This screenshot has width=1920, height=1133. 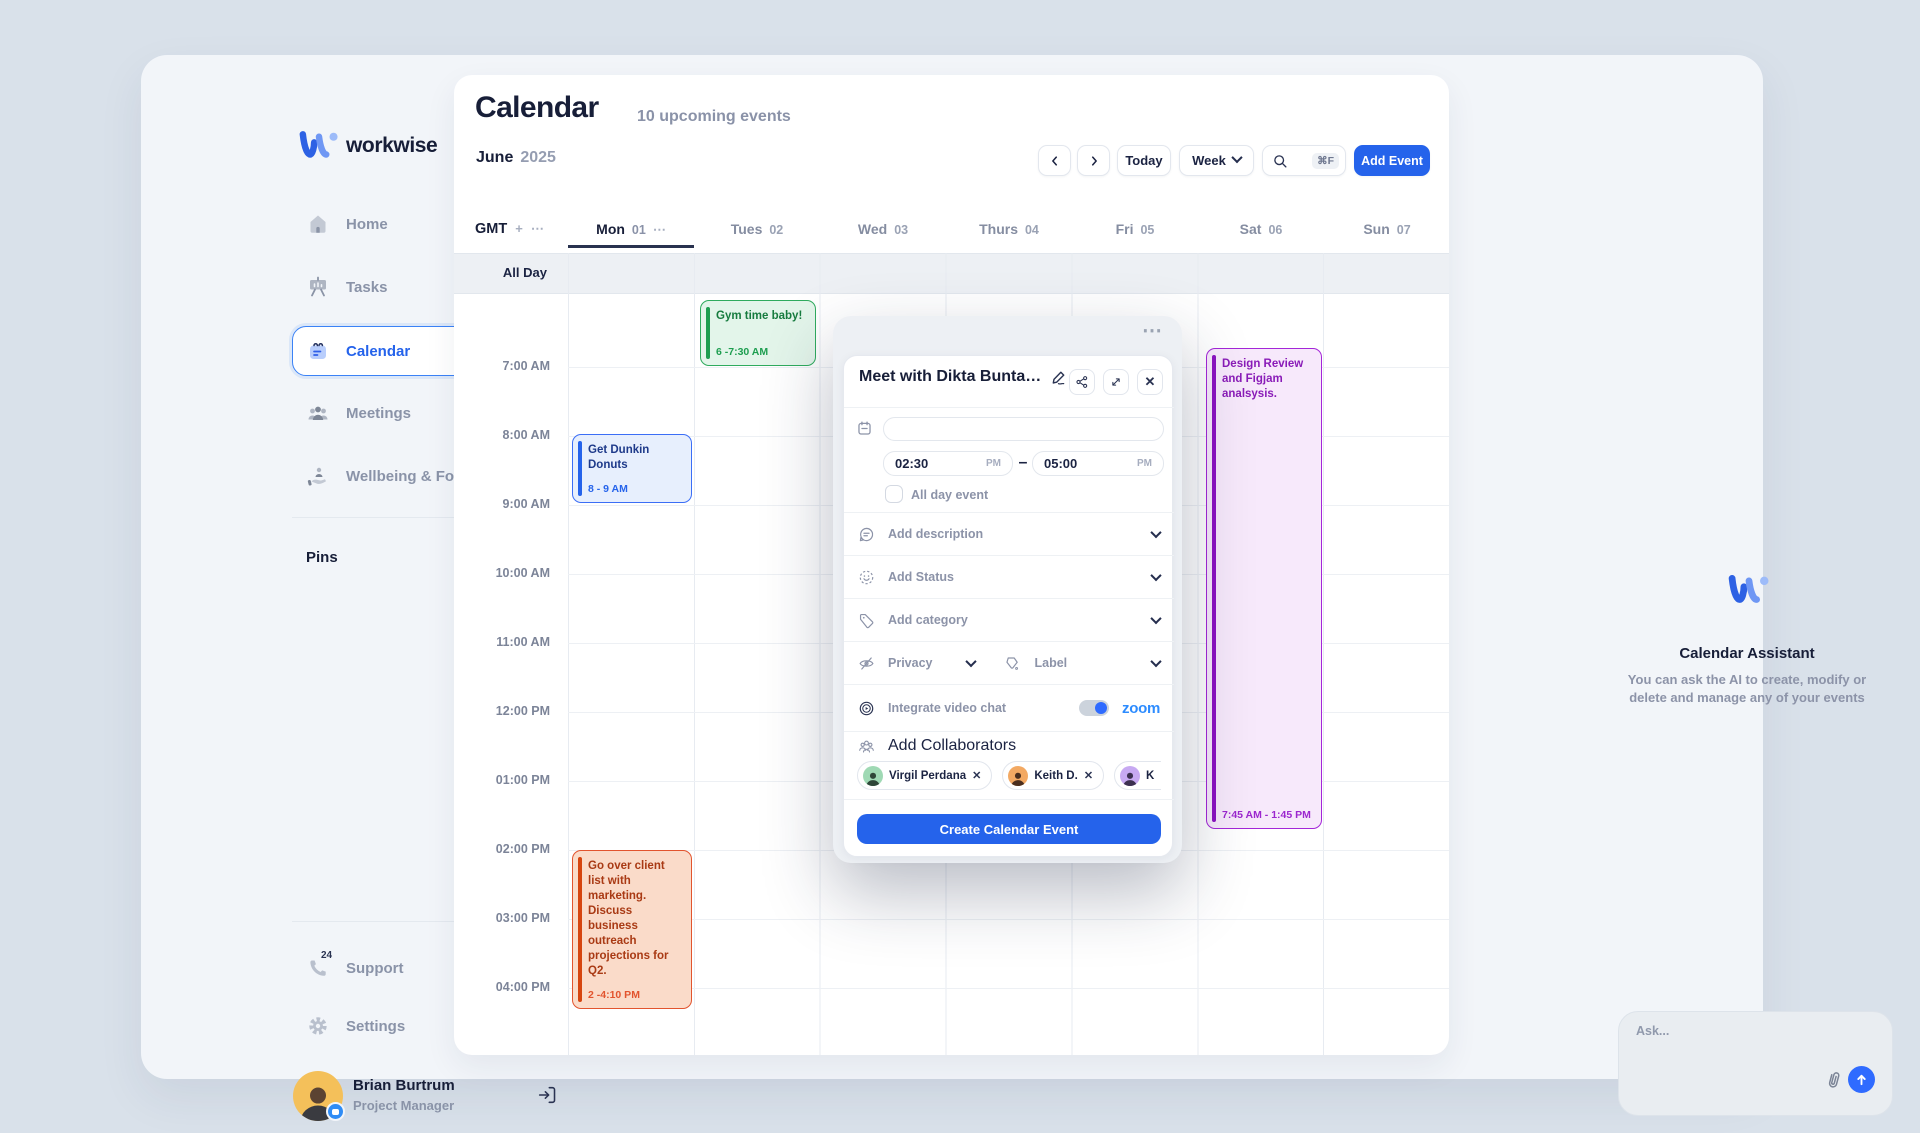 I want to click on day-header-sat: Sat 06, so click(x=1261, y=229).